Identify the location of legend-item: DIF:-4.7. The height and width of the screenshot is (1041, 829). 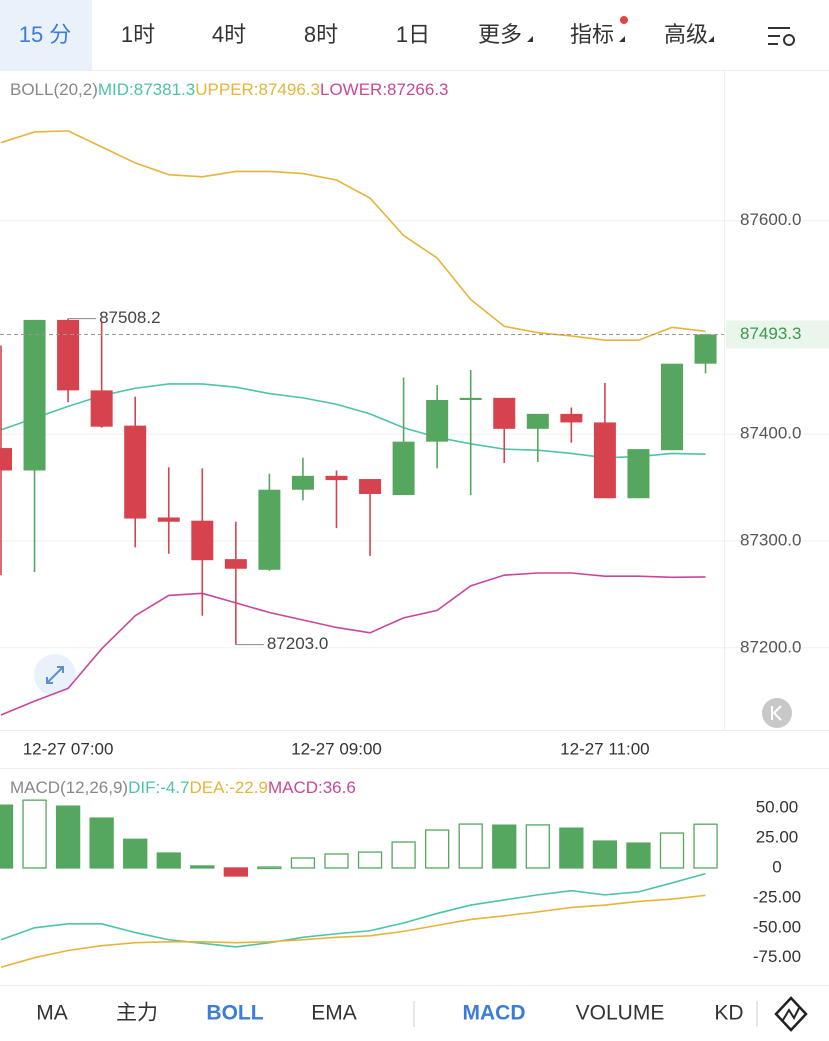
(158, 787).